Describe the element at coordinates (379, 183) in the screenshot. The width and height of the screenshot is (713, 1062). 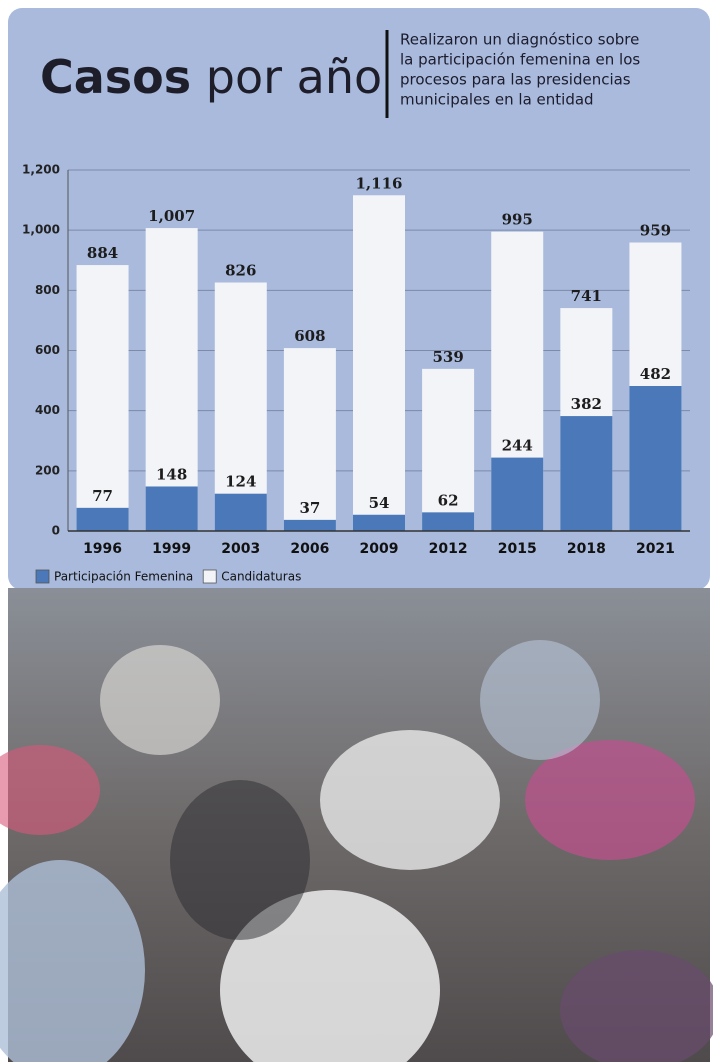
I see `value-label: 1,116` at that location.